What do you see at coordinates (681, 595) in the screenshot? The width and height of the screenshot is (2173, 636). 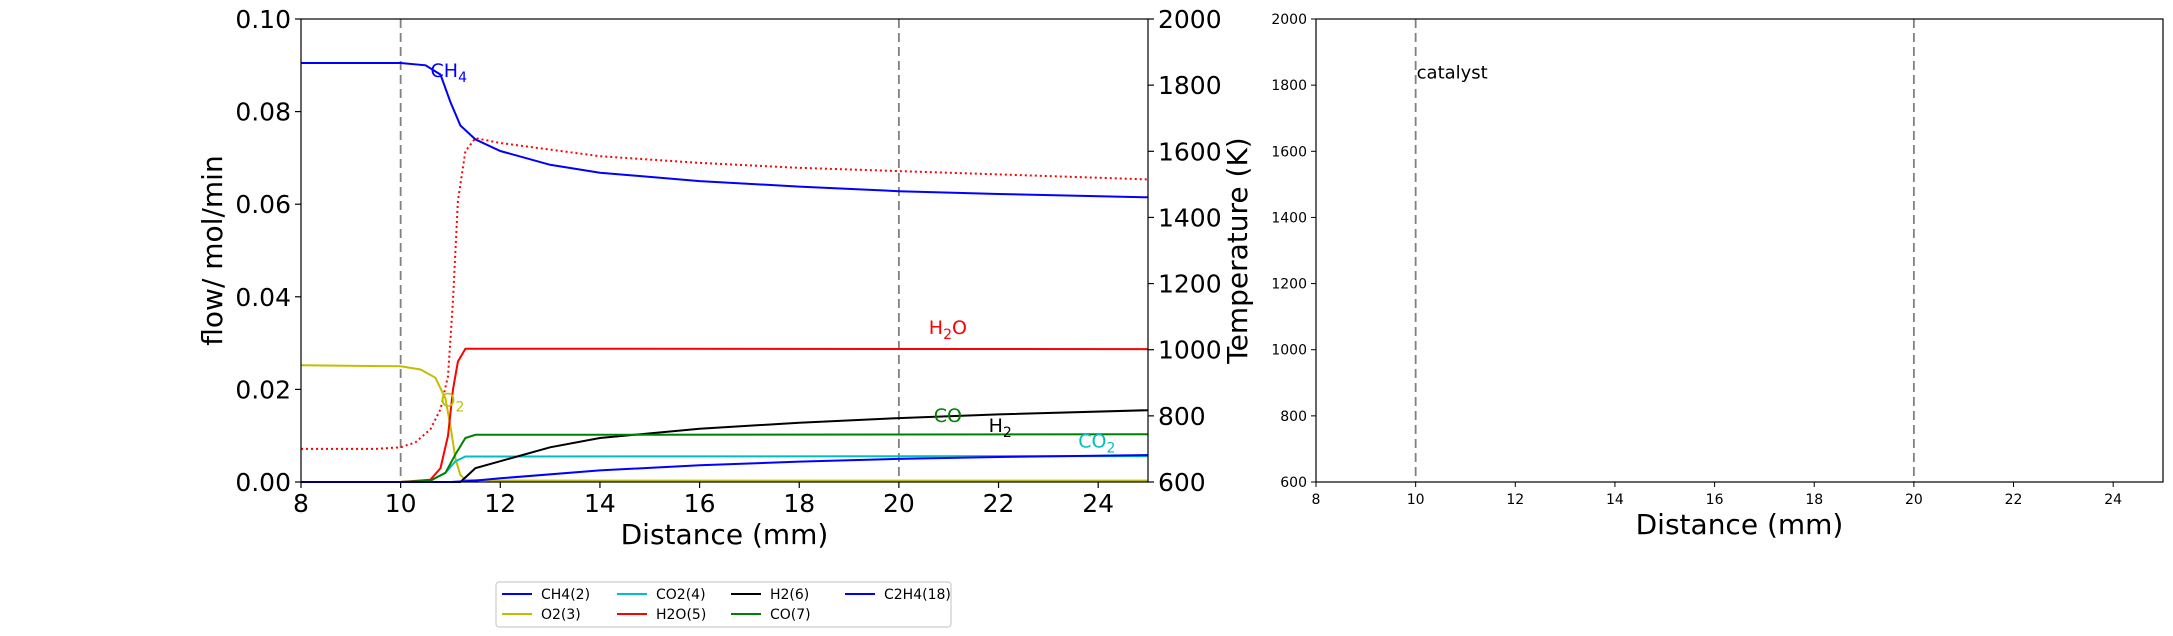 I see `legend-label-co2-4: CO2(4)` at bounding box center [681, 595].